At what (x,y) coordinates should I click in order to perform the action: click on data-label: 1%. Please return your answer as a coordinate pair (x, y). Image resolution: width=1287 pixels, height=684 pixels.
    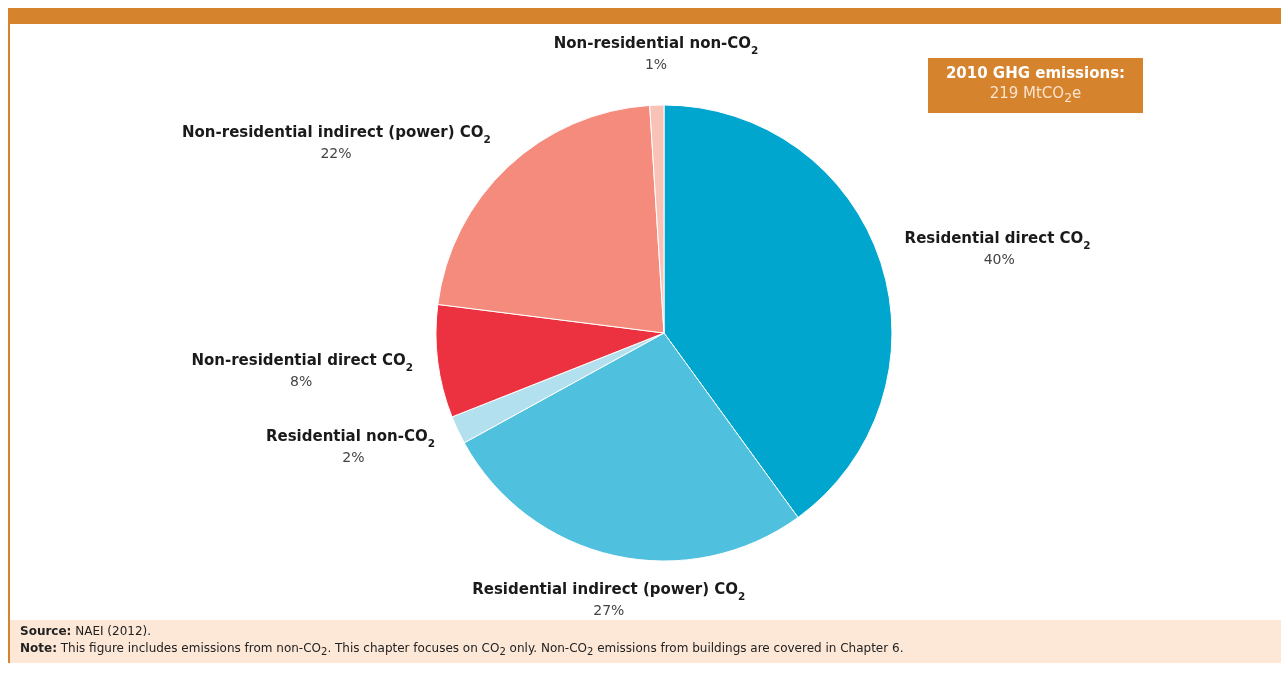
    Looking at the image, I should click on (656, 64).